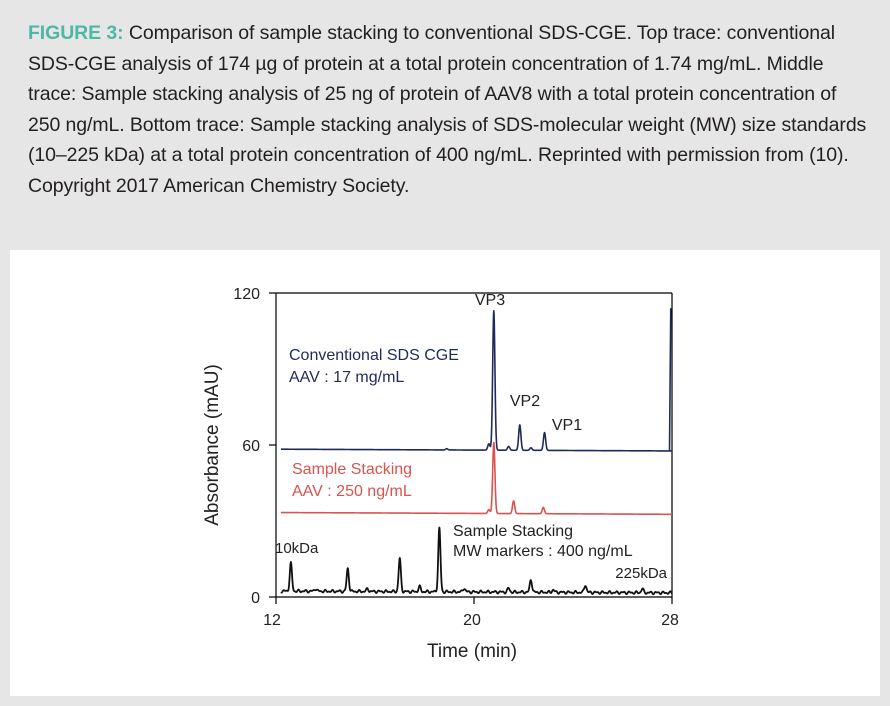 This screenshot has height=706, width=890. Describe the element at coordinates (76, 33) in the screenshot. I see `figure-label: FIGURE 3:` at that location.